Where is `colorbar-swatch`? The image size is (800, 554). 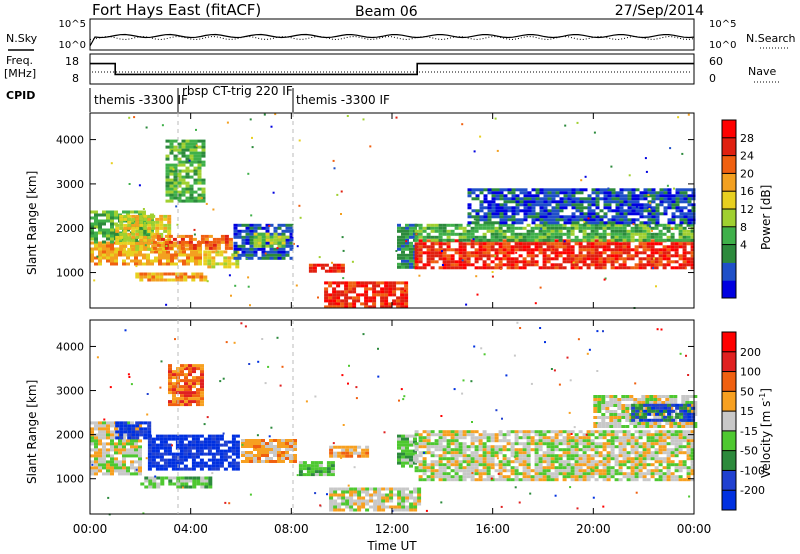
colorbar-swatch is located at coordinates (729, 200).